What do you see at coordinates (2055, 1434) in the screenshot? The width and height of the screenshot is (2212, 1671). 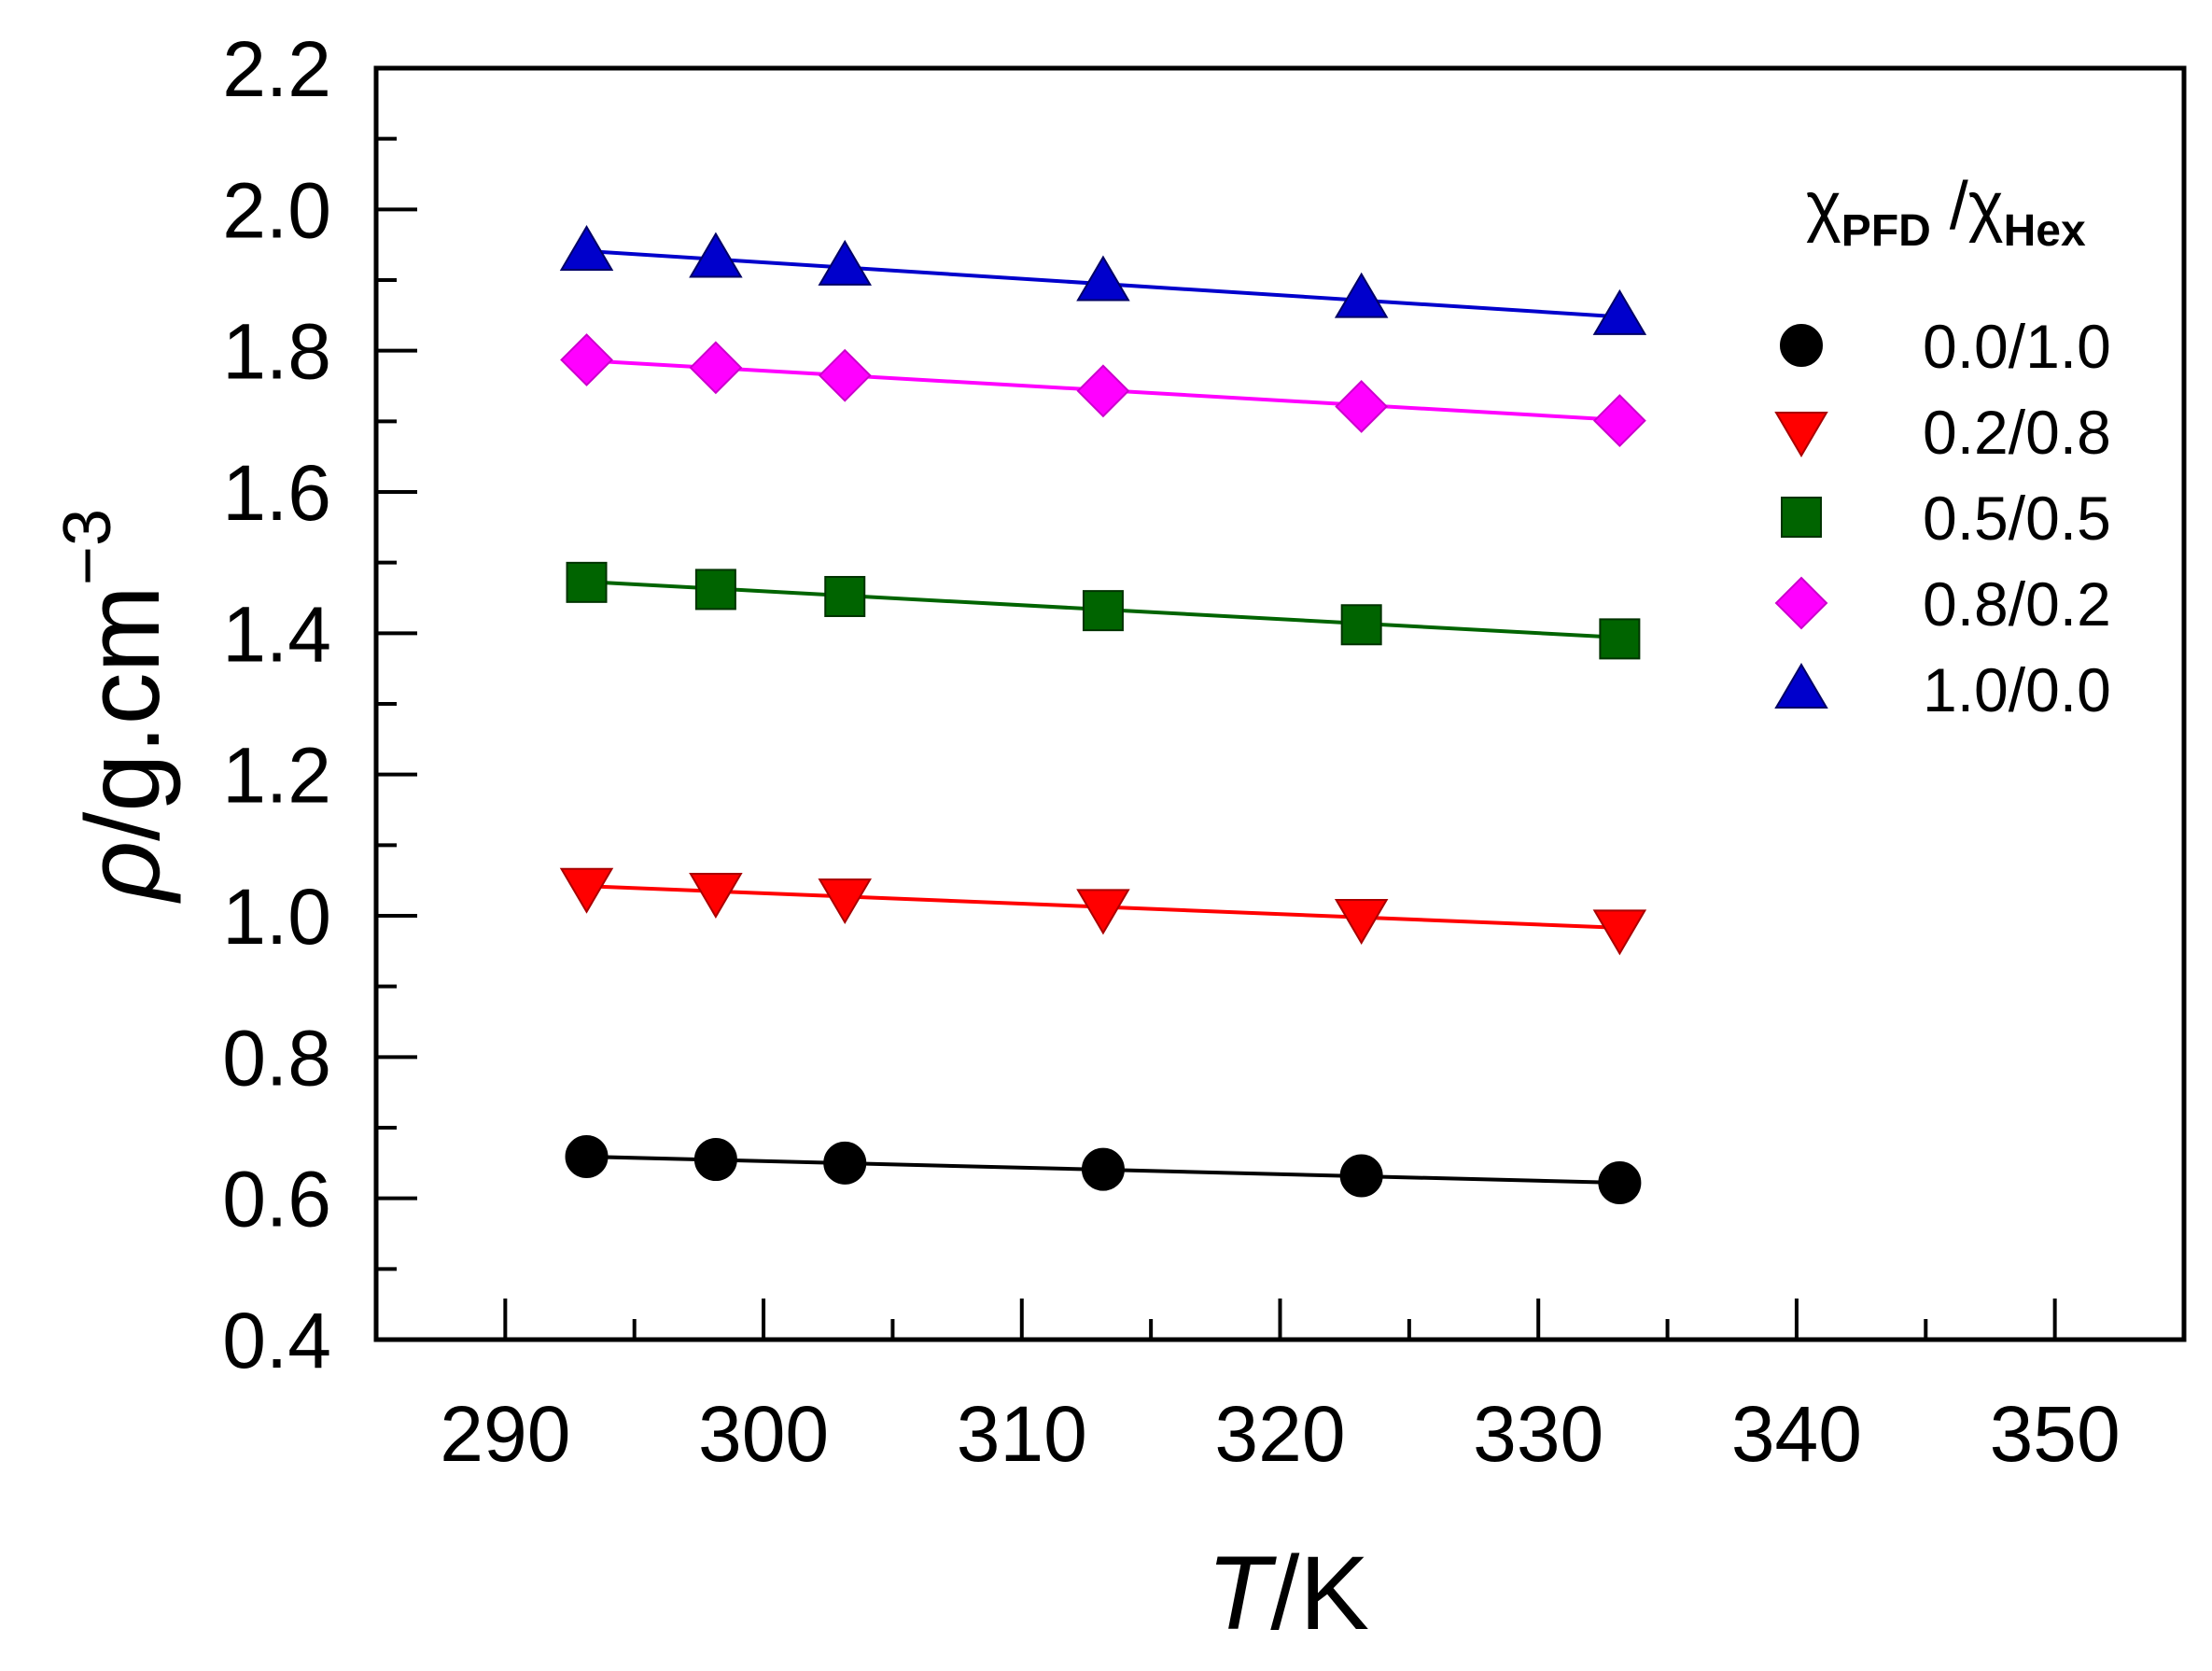 I see `x-tick-label: 350` at bounding box center [2055, 1434].